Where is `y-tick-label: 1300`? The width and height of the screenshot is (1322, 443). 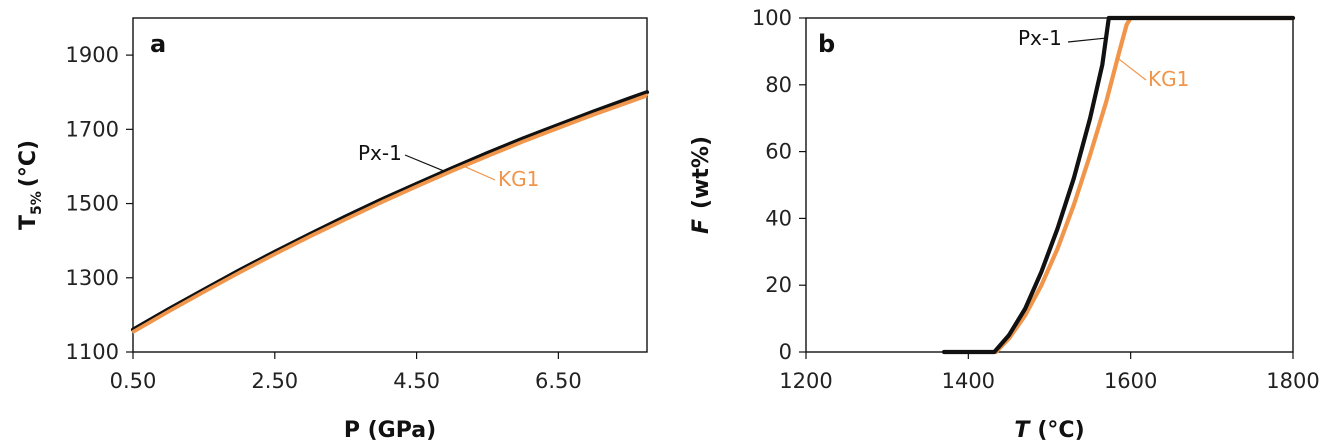 y-tick-label: 1300 is located at coordinates (92, 278).